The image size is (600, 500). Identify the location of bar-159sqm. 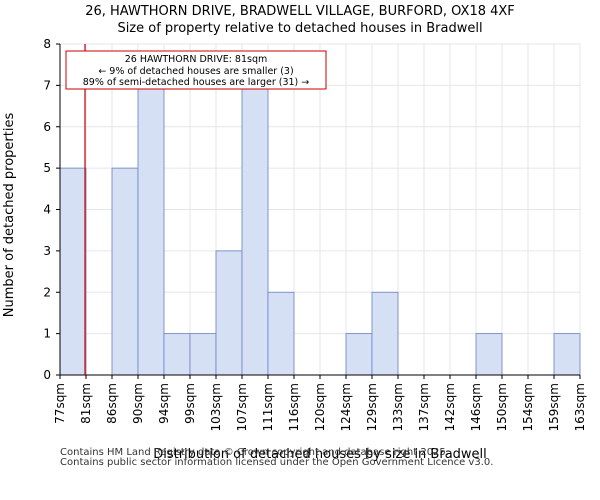
(567, 354).